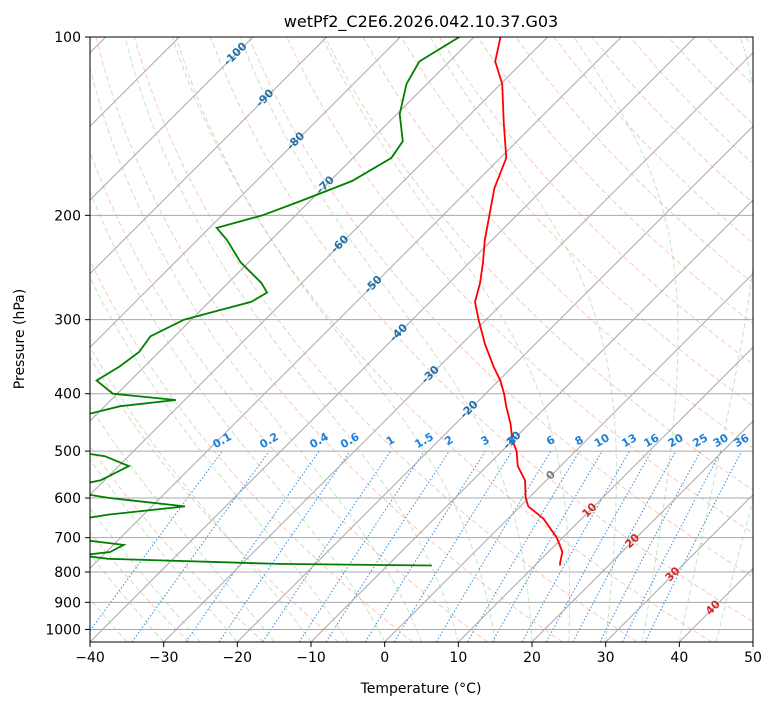 The height and width of the screenshot is (708, 775). Describe the element at coordinates (67, 603) in the screenshot. I see `y-tick-label: 900` at that location.